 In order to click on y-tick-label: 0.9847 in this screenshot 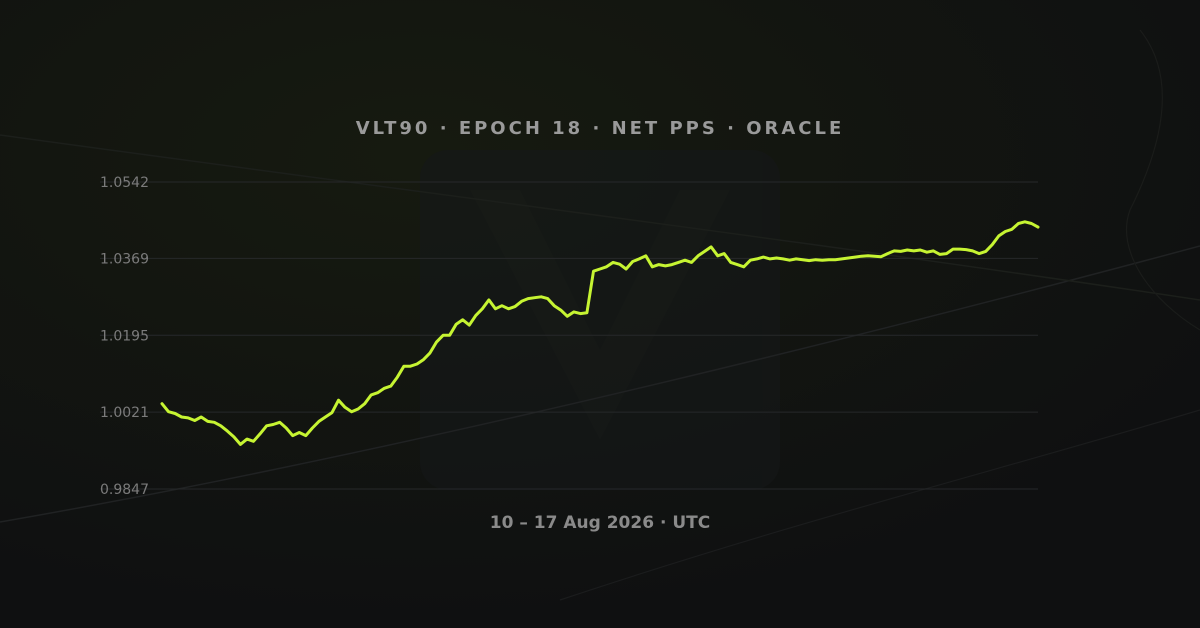, I will do `click(124, 490)`.